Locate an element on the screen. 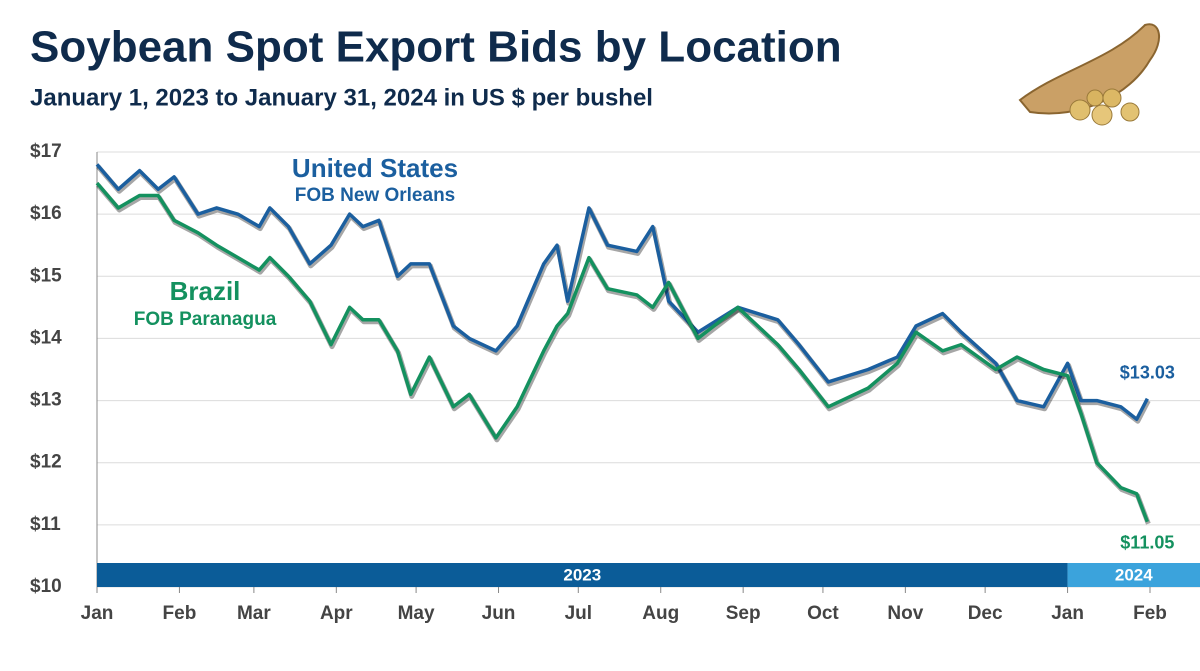 This screenshot has width=1200, height=671. value-label: $13.03 is located at coordinates (1147, 372).